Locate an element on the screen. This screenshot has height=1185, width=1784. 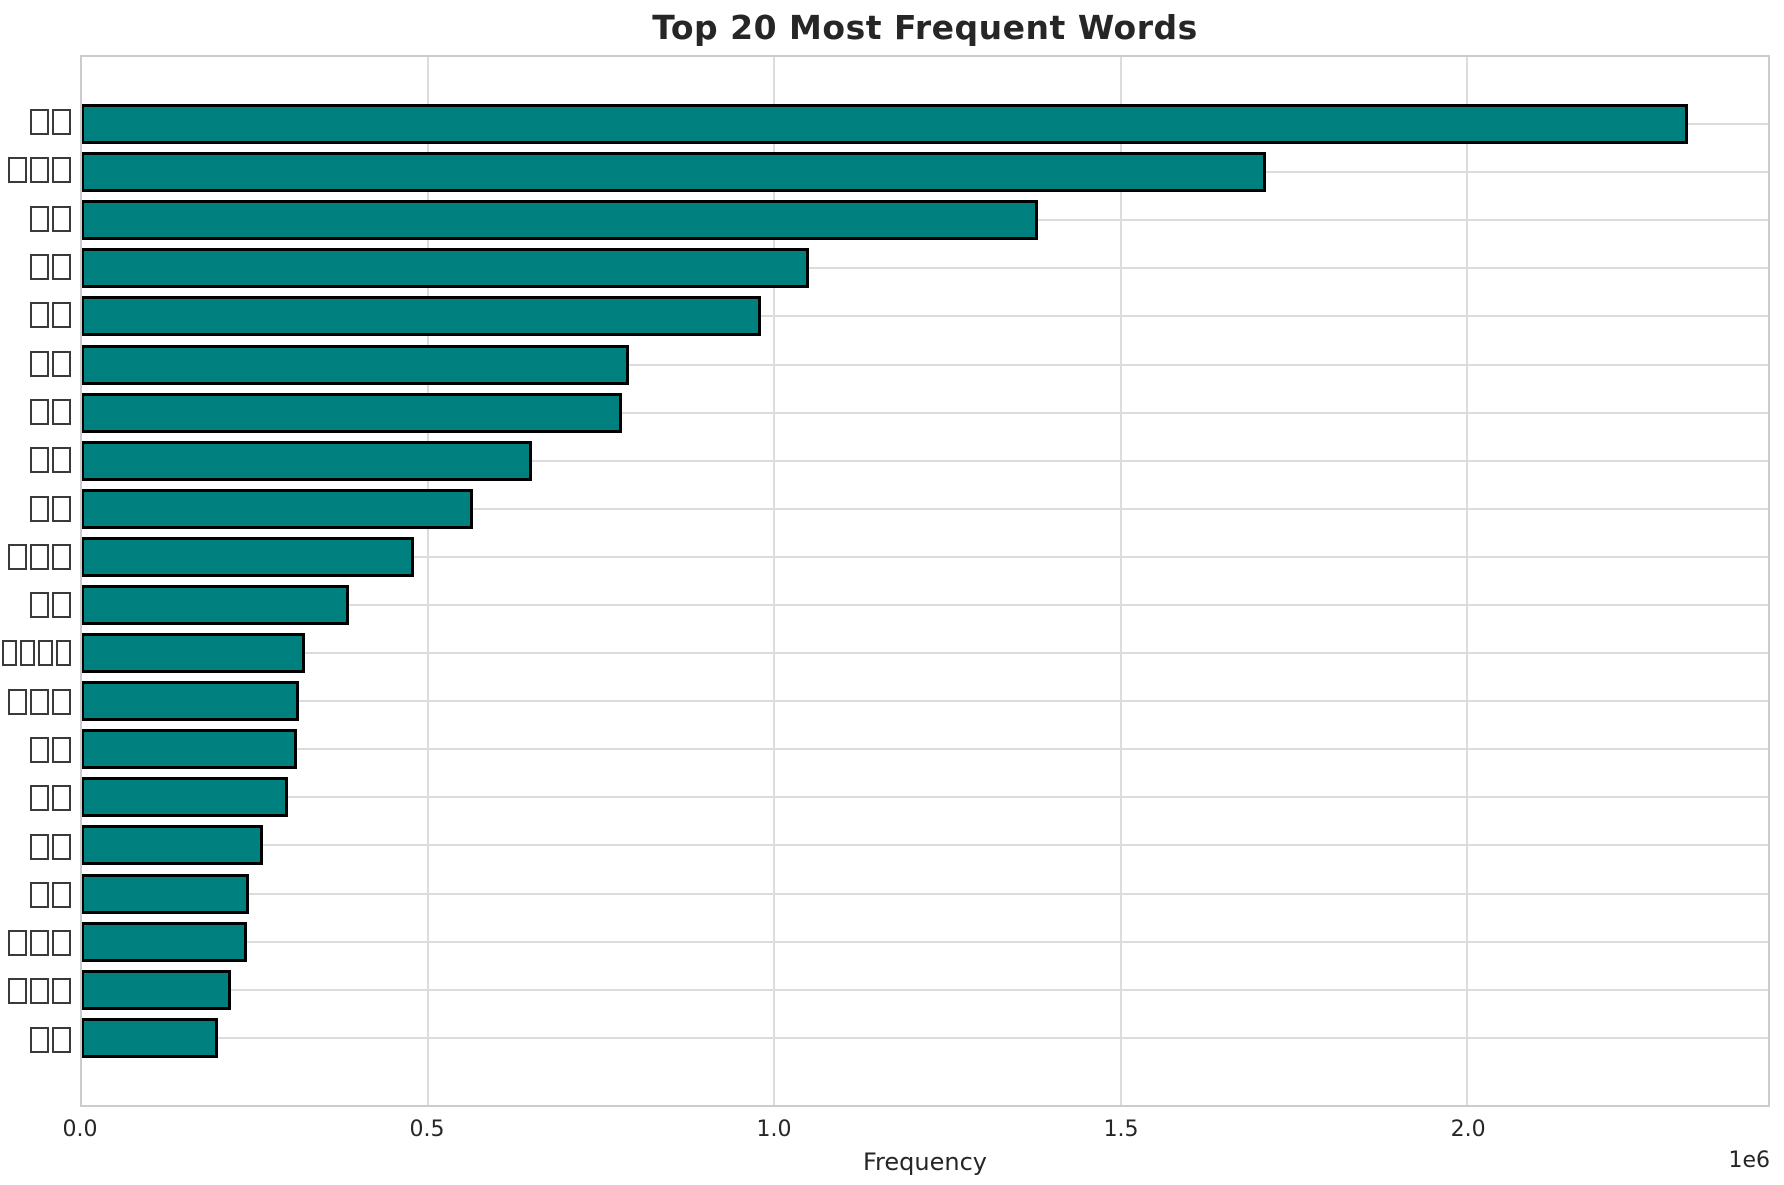
axis-offset-text: 1e6 is located at coordinates (1749, 1160).